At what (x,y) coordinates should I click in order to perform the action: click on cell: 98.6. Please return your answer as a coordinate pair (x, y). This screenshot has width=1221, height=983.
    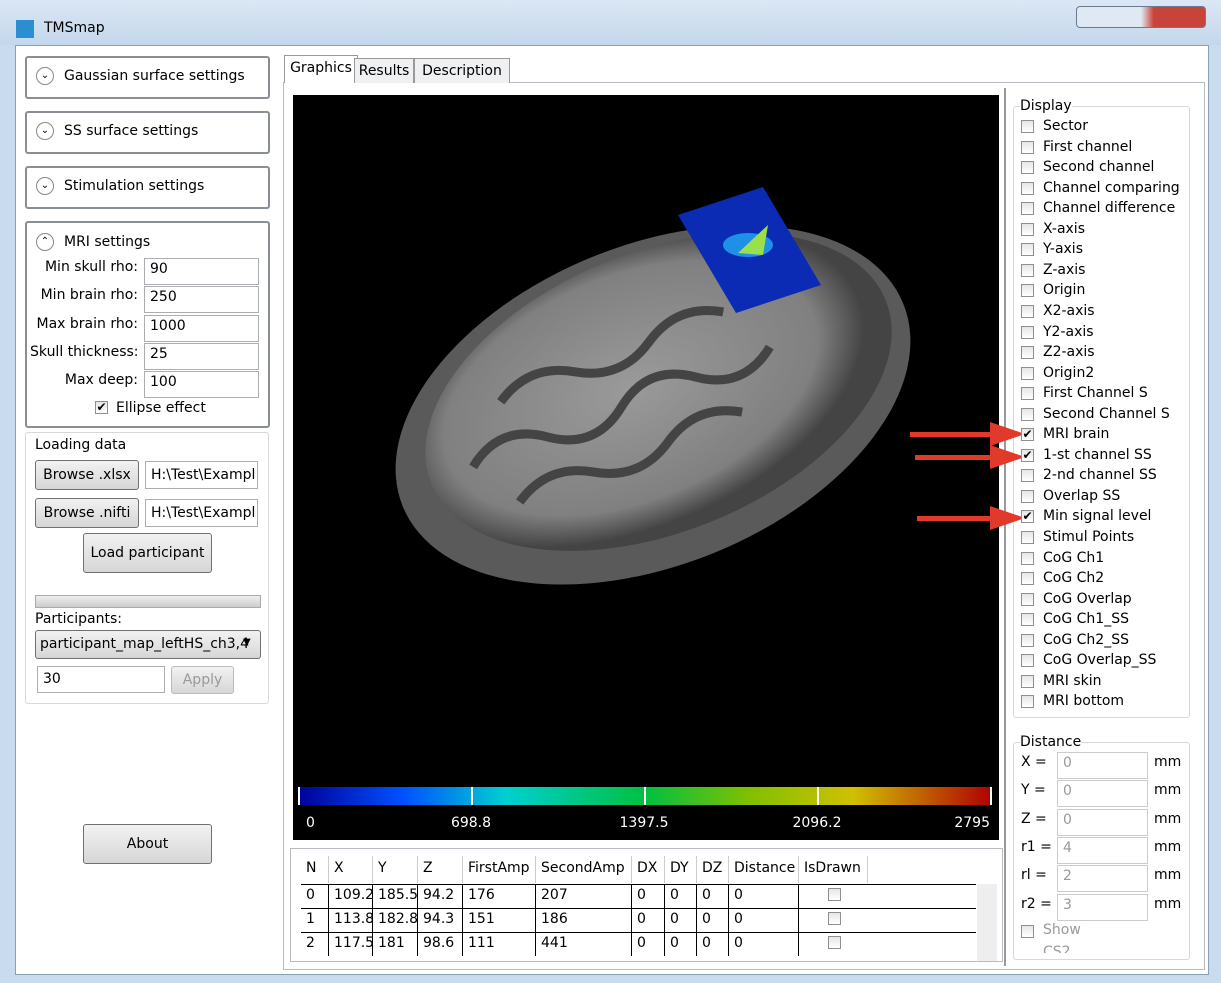
    Looking at the image, I should click on (440, 944).